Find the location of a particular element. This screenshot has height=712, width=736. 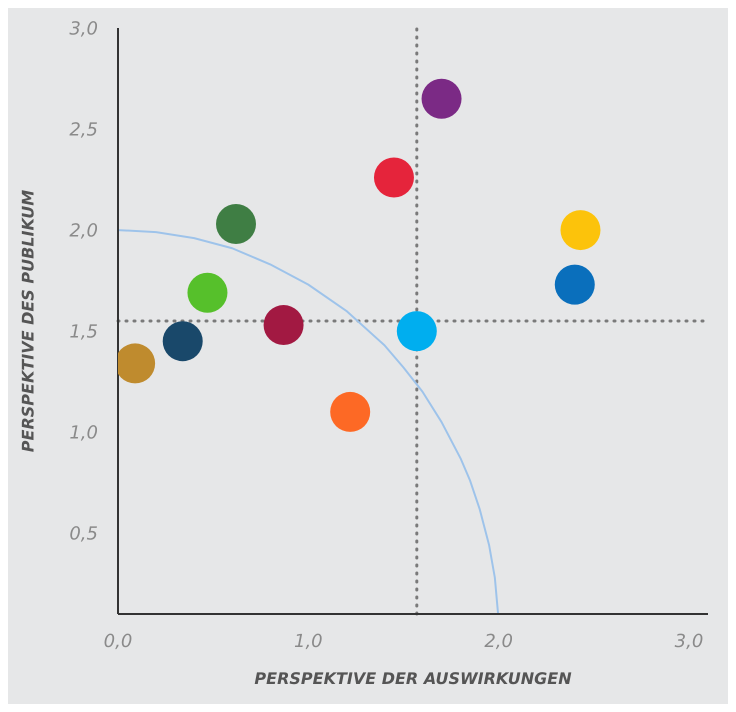

y-tick-label: 3,0 is located at coordinates (83, 29).